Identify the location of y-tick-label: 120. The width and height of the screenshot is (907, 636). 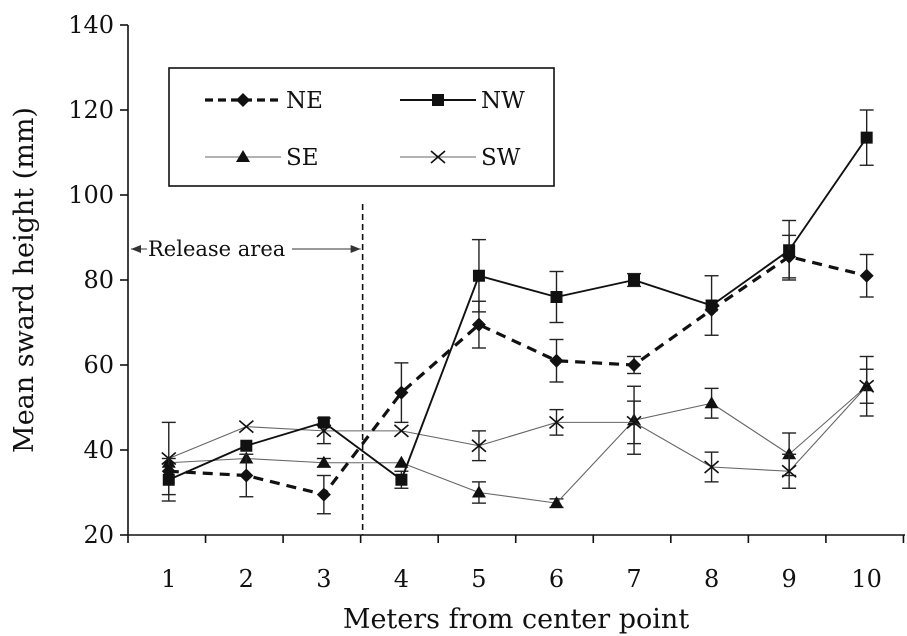
(91, 110).